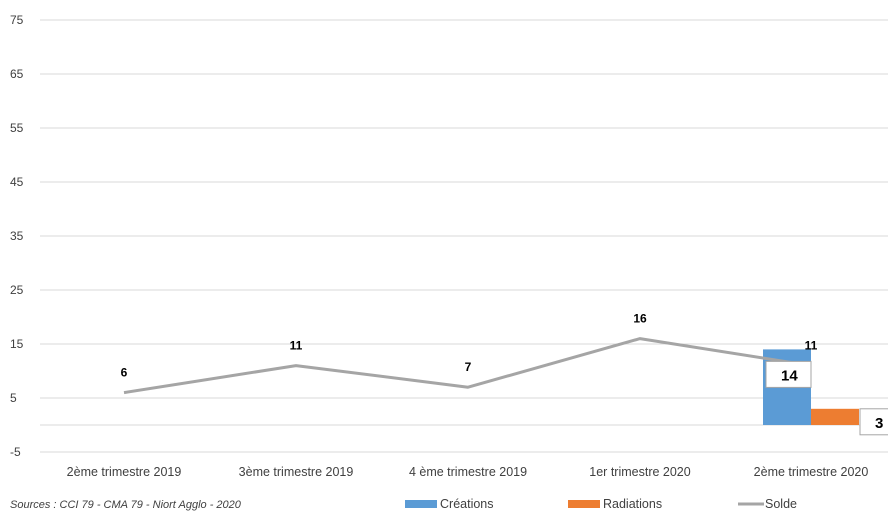  Describe the element at coordinates (17, 128) in the screenshot. I see `y-tick-label: 55` at that location.